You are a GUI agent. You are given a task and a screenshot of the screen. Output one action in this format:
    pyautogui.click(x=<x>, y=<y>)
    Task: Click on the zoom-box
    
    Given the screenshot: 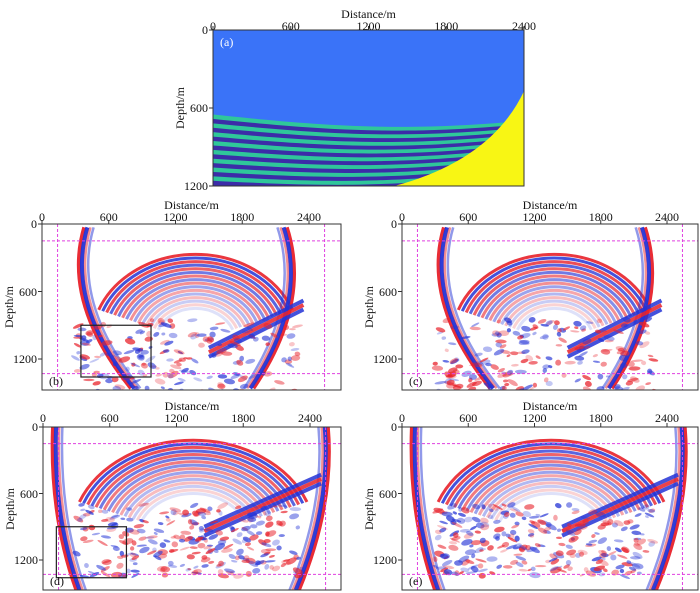 What is the action you would take?
    pyautogui.click(x=91, y=552)
    